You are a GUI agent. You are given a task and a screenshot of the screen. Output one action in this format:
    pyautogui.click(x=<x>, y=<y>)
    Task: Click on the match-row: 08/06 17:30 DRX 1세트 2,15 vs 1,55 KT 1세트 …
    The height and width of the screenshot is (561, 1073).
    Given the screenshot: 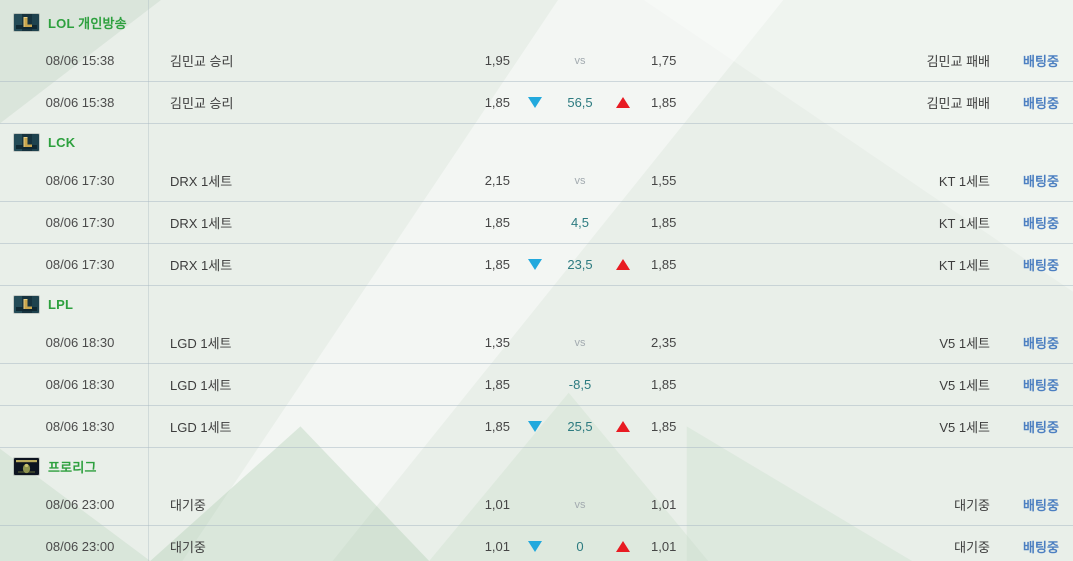 What is the action you would take?
    pyautogui.click(x=536, y=181)
    